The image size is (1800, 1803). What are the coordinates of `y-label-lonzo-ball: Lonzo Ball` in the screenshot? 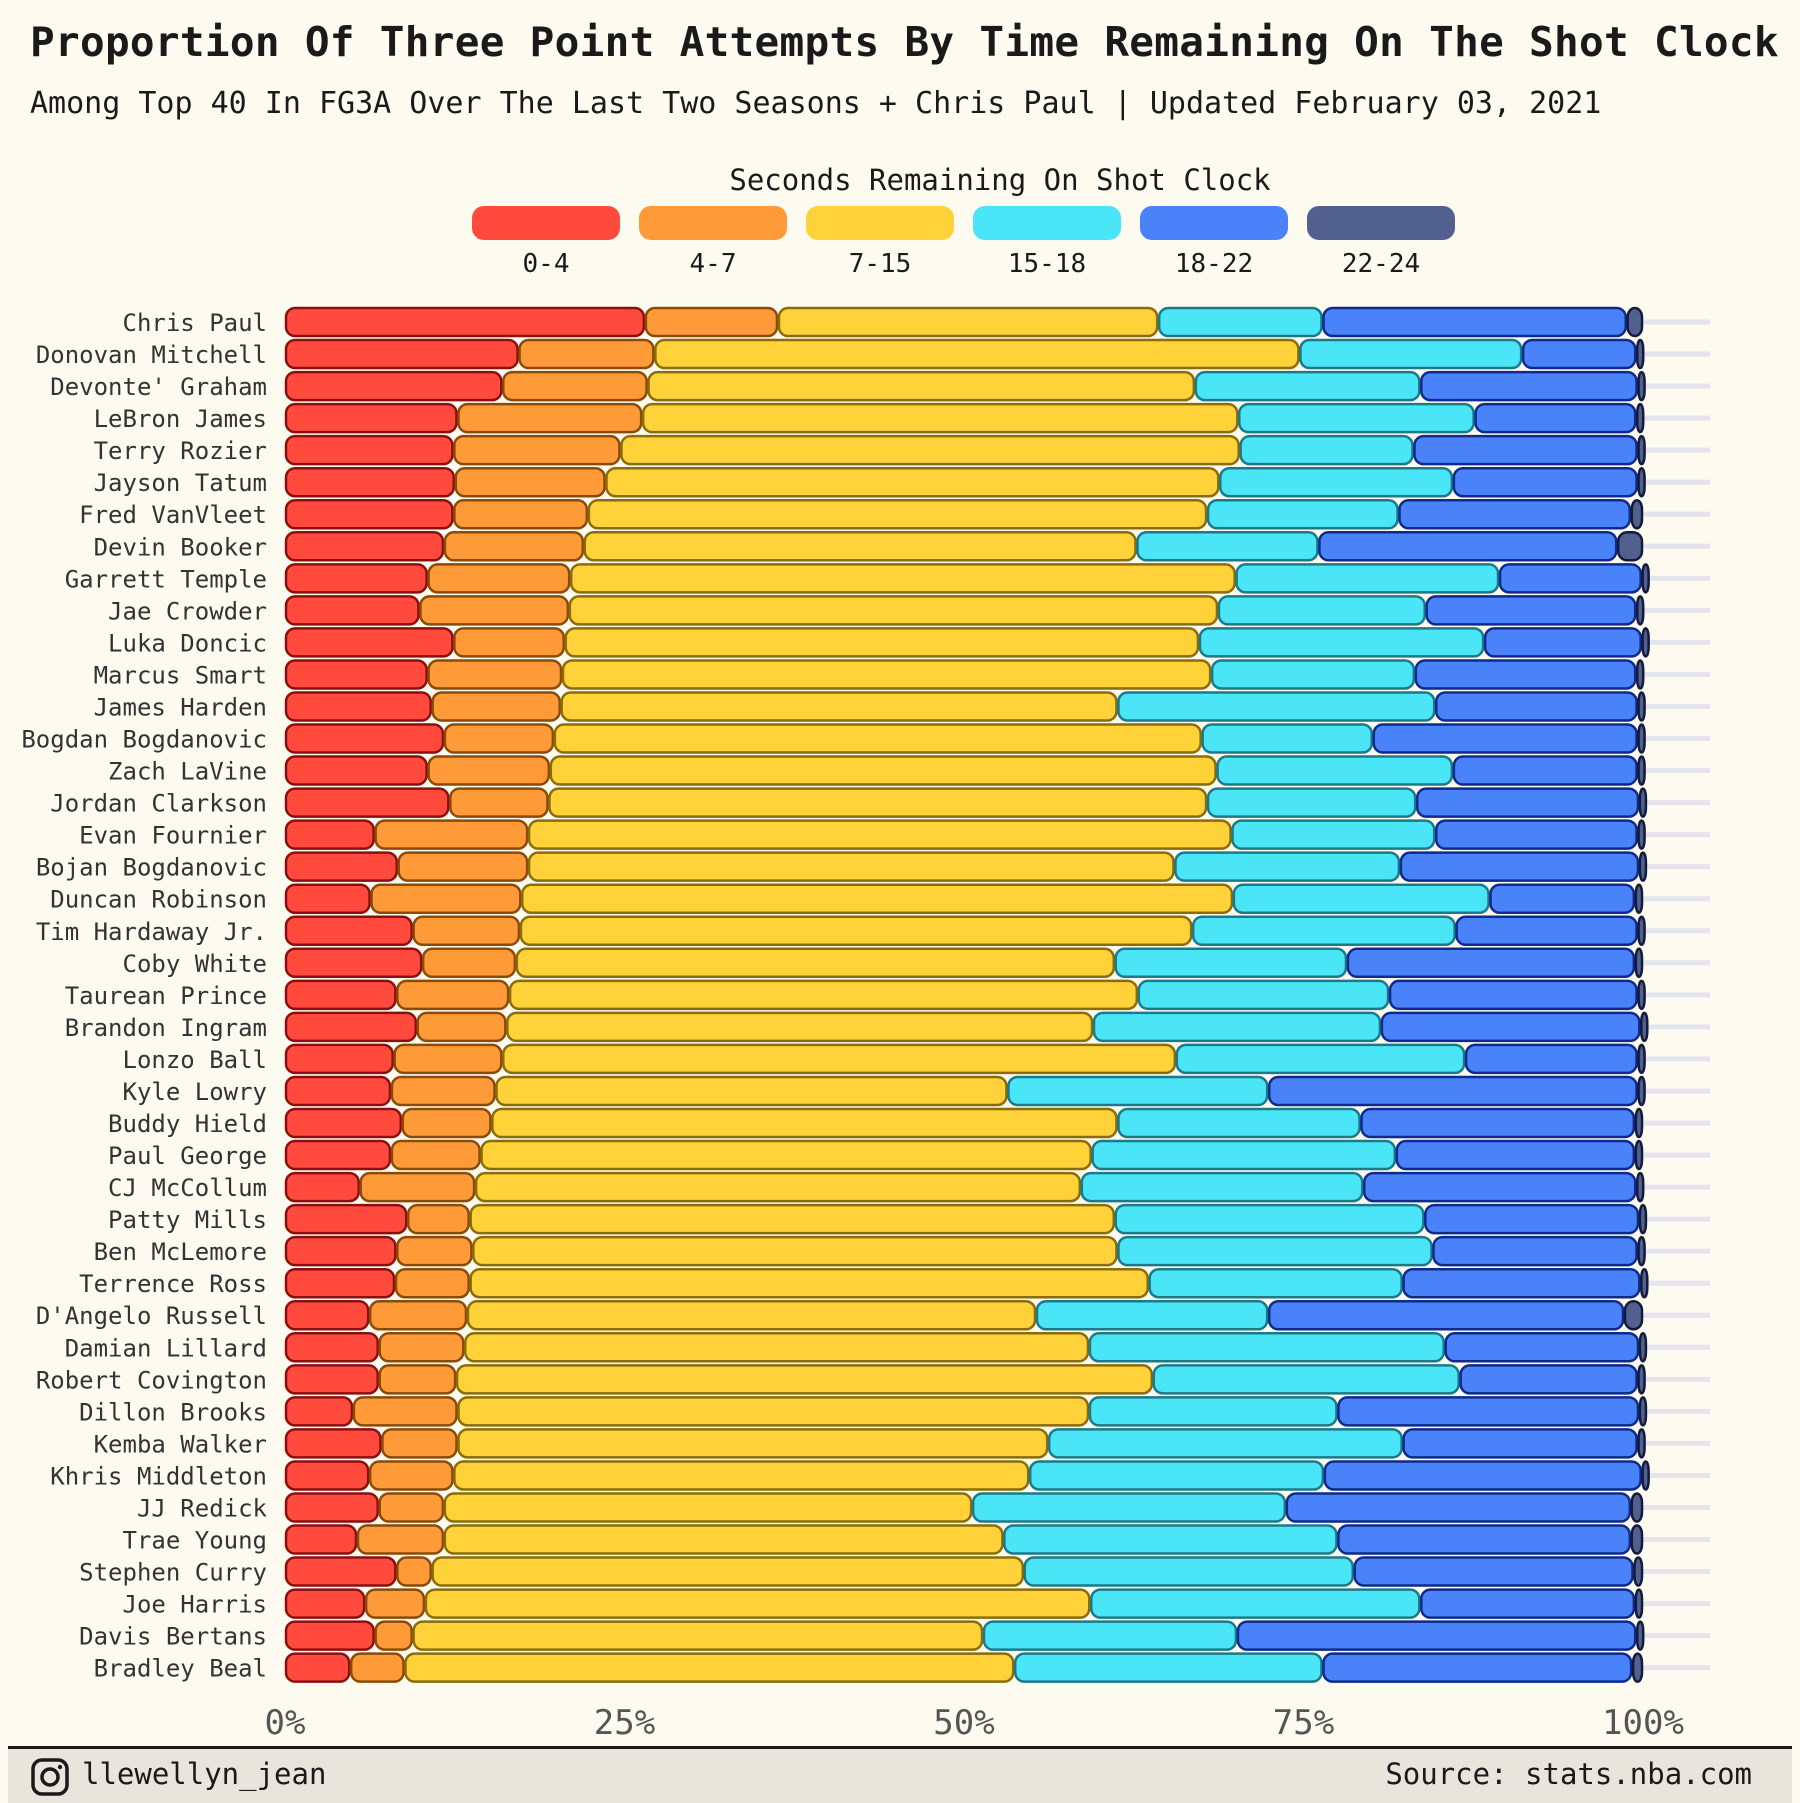 It's located at (195, 1060).